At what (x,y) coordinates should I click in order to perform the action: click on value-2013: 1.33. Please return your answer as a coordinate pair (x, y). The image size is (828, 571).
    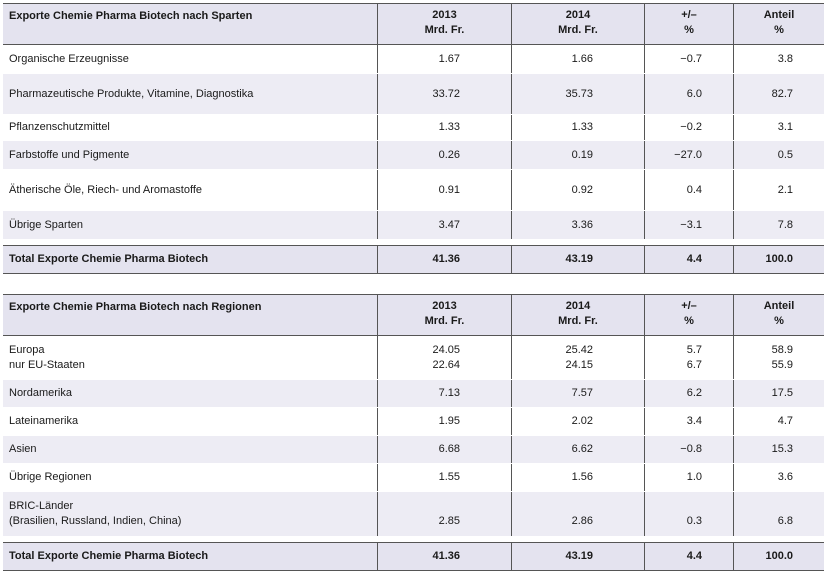
    Looking at the image, I should click on (445, 127).